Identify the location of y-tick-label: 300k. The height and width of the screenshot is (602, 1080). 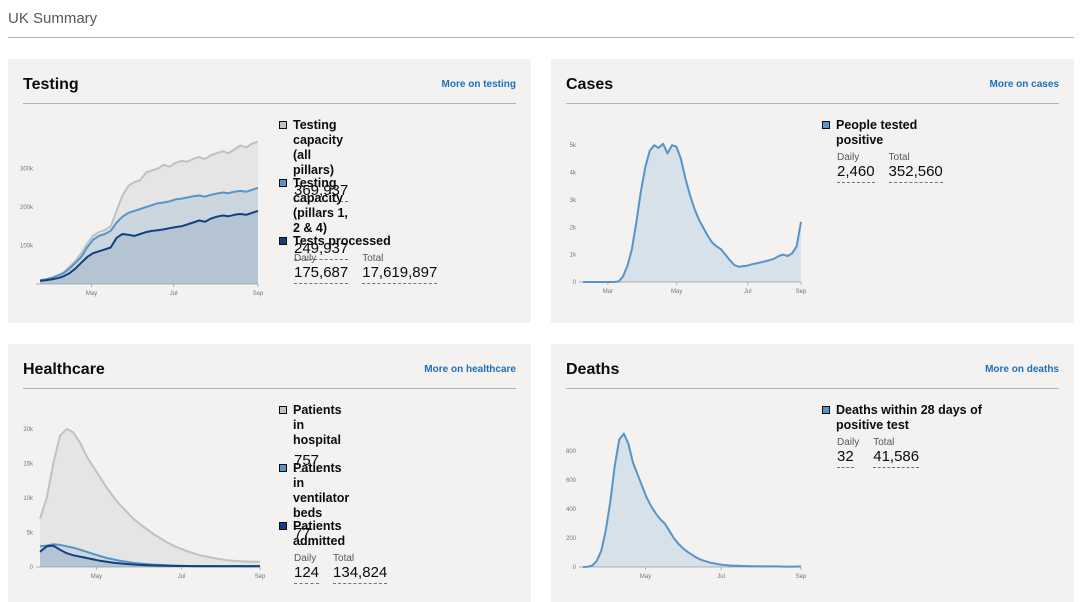
(27, 170).